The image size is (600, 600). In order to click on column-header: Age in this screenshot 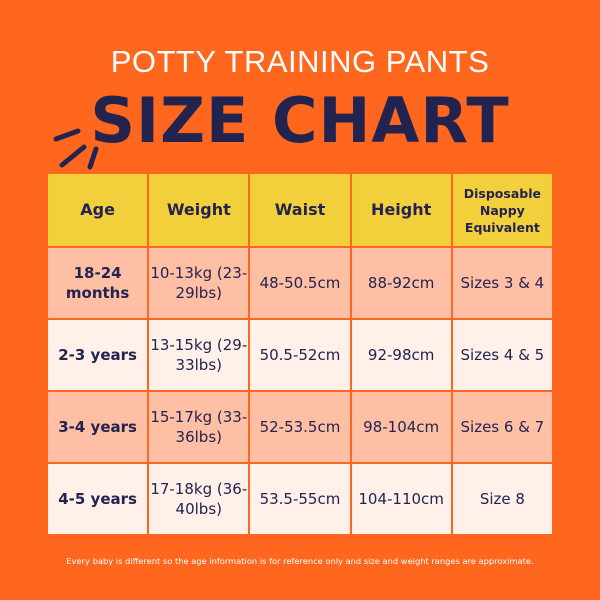, I will do `click(98, 210)`.